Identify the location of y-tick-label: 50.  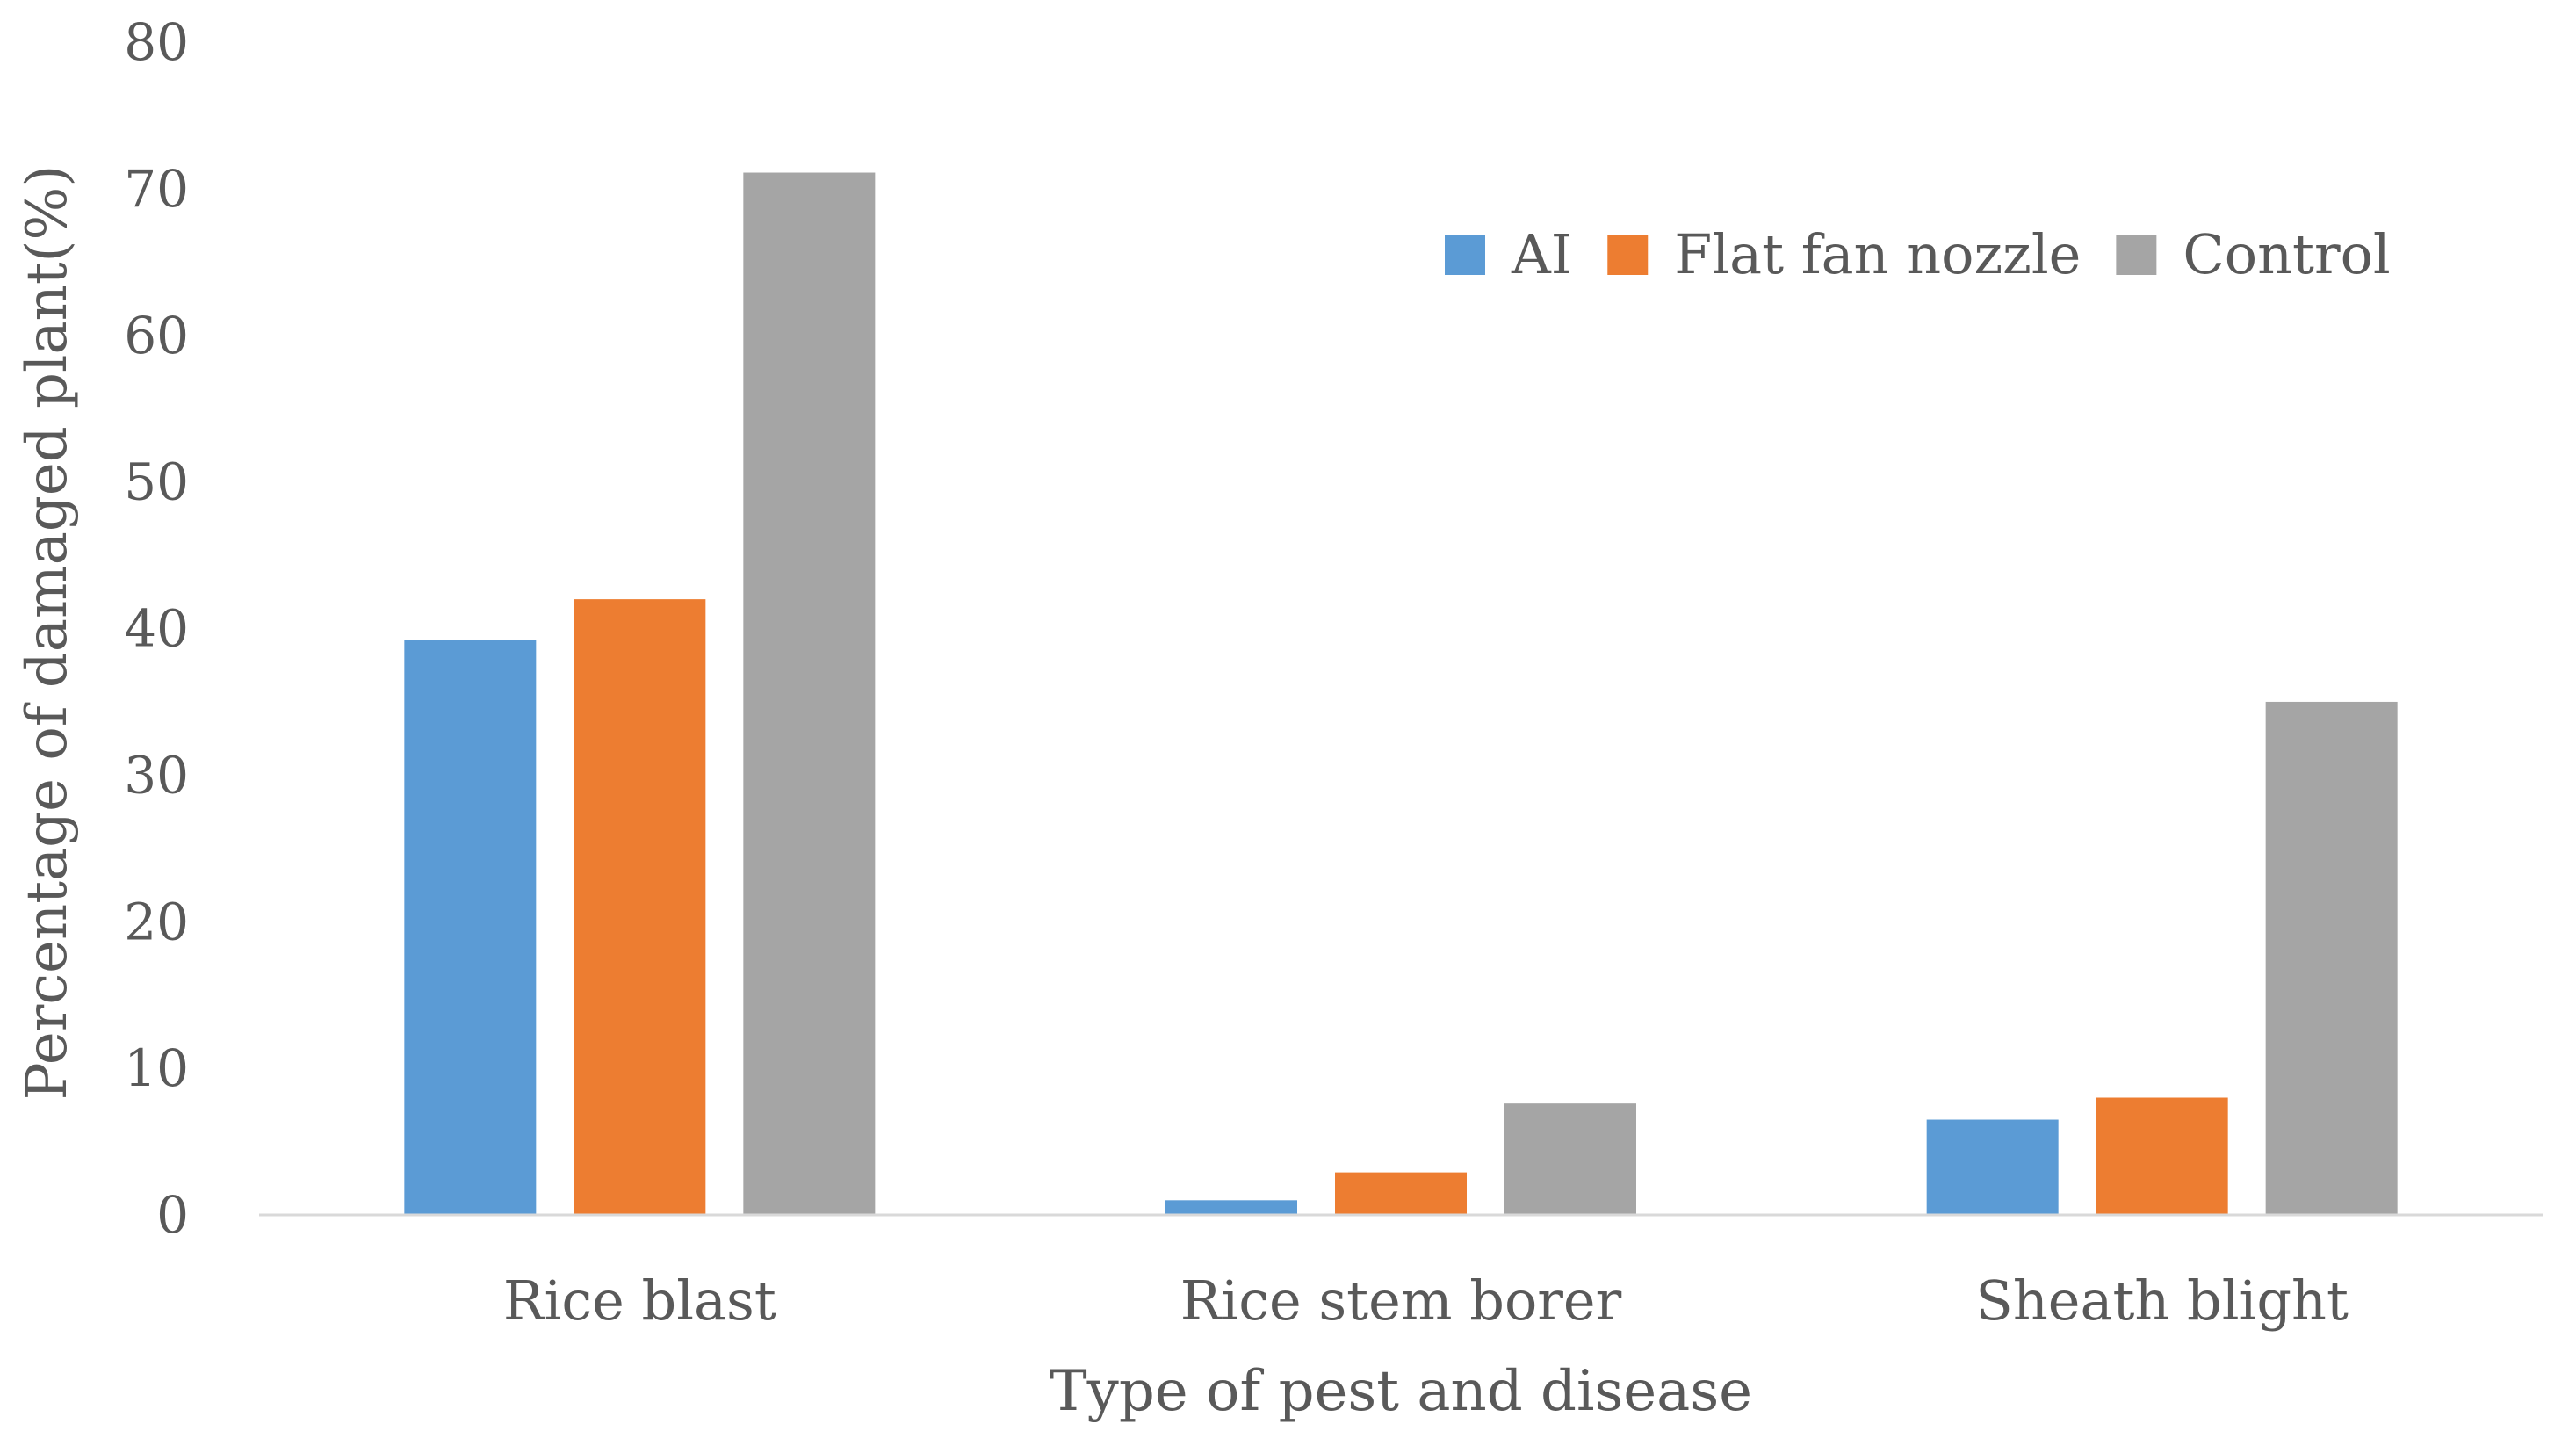
(156, 482).